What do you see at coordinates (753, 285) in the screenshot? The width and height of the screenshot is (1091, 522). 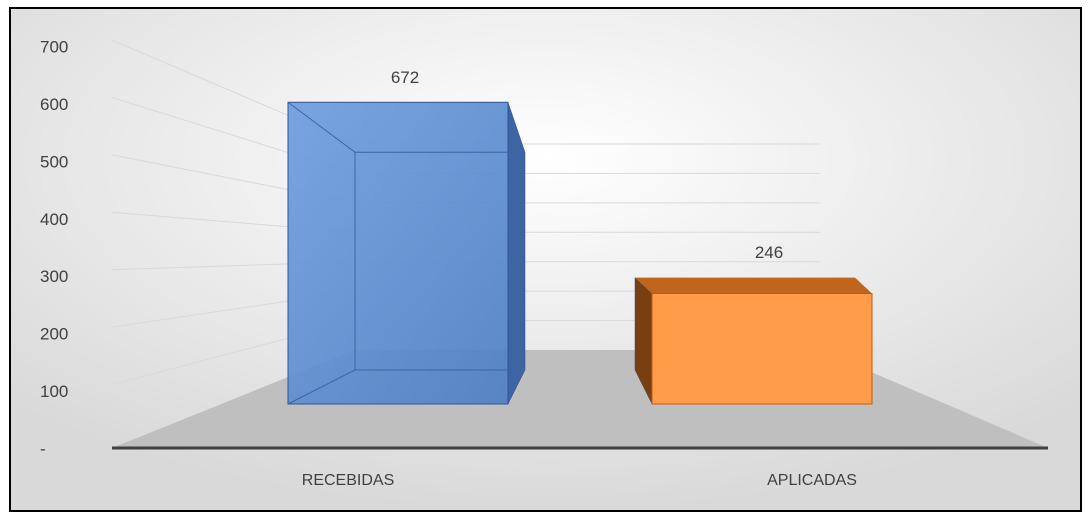 I see `bar-top` at bounding box center [753, 285].